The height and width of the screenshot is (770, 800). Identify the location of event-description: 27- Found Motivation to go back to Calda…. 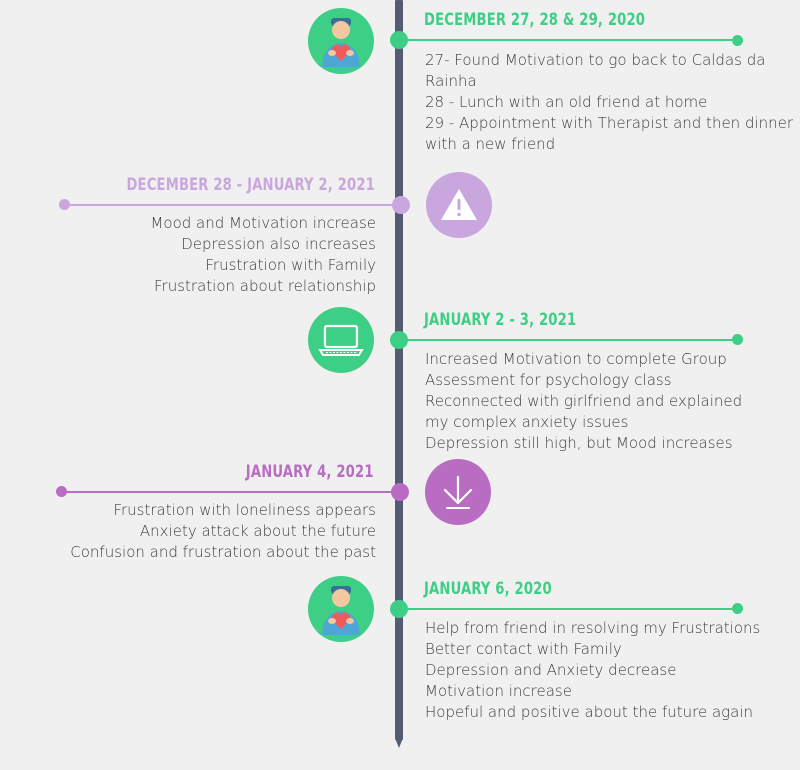
(609, 102).